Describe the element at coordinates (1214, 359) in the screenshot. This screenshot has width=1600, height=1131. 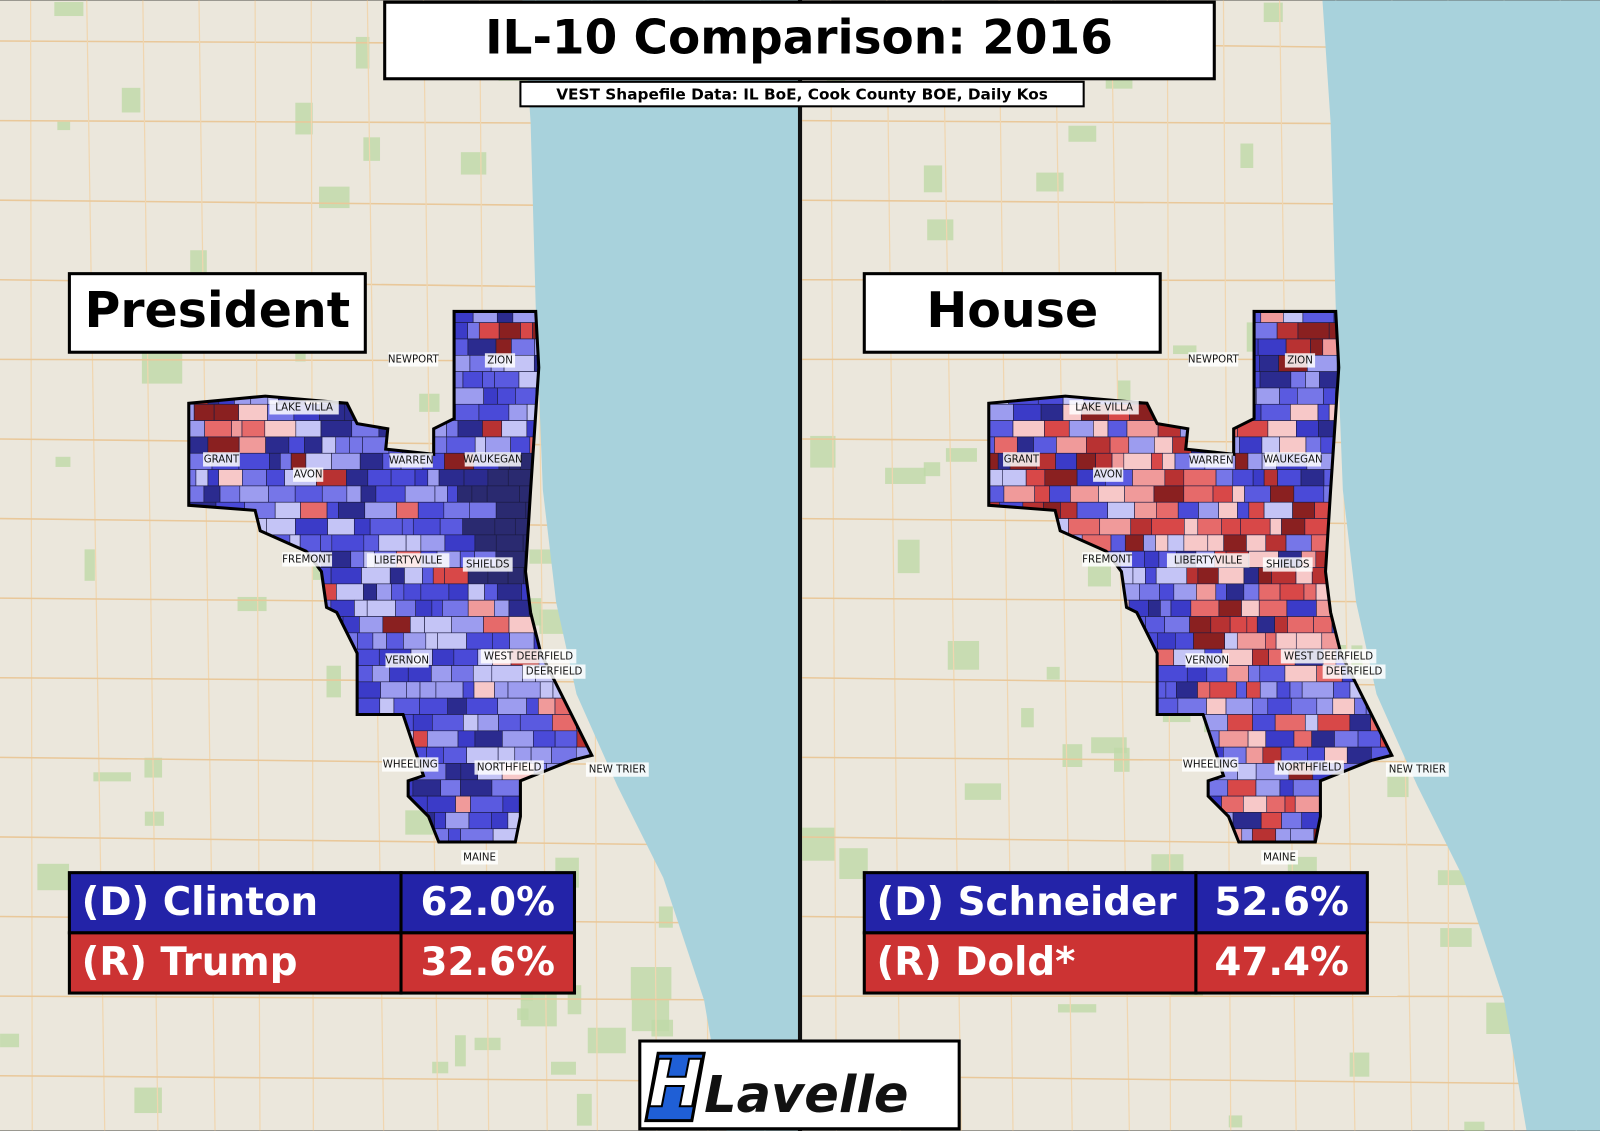
I see `place-label: NEWPORT` at that location.